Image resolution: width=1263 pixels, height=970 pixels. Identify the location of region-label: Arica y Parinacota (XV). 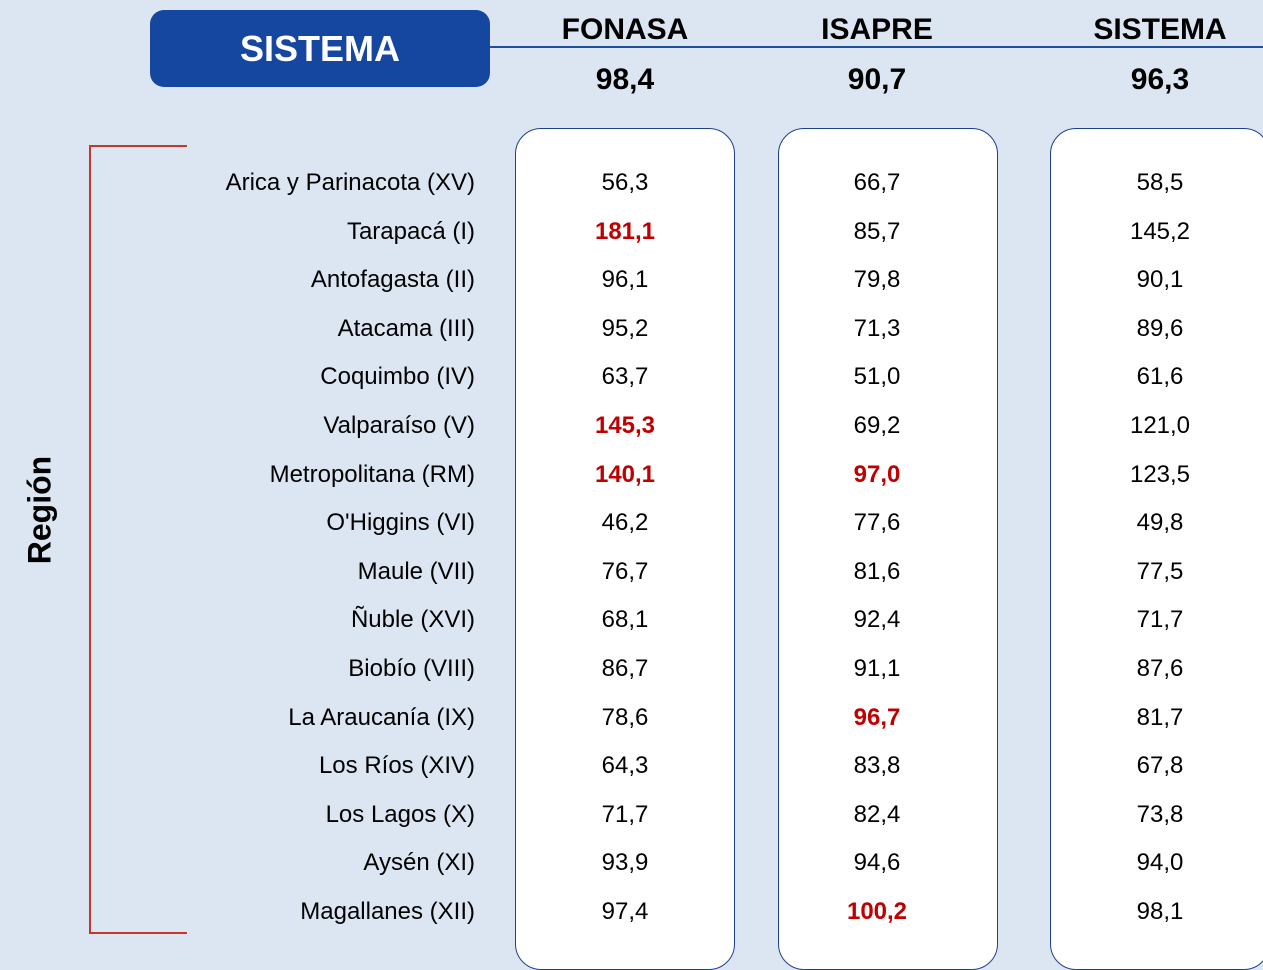
(350, 182).